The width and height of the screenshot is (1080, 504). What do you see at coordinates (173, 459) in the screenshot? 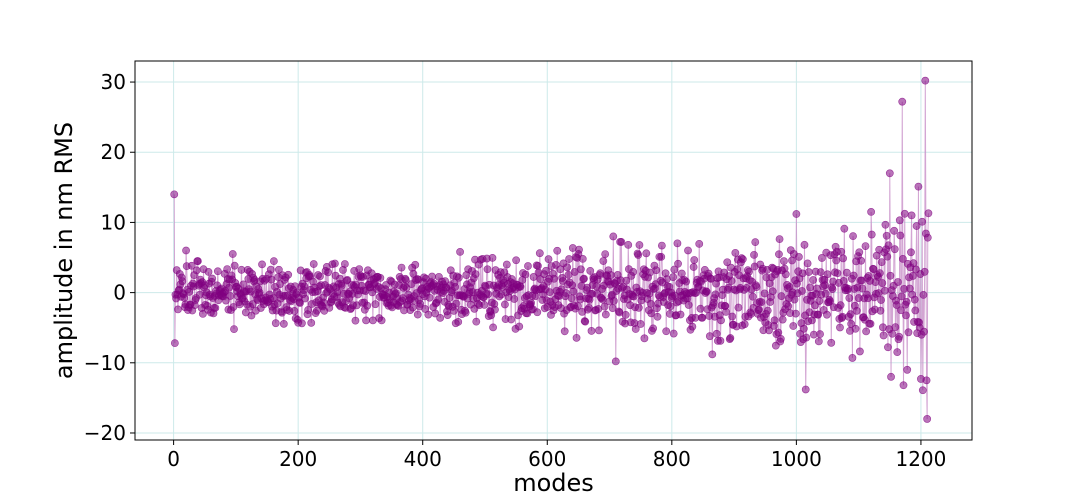
I see `x-tick-label: 0` at bounding box center [173, 459].